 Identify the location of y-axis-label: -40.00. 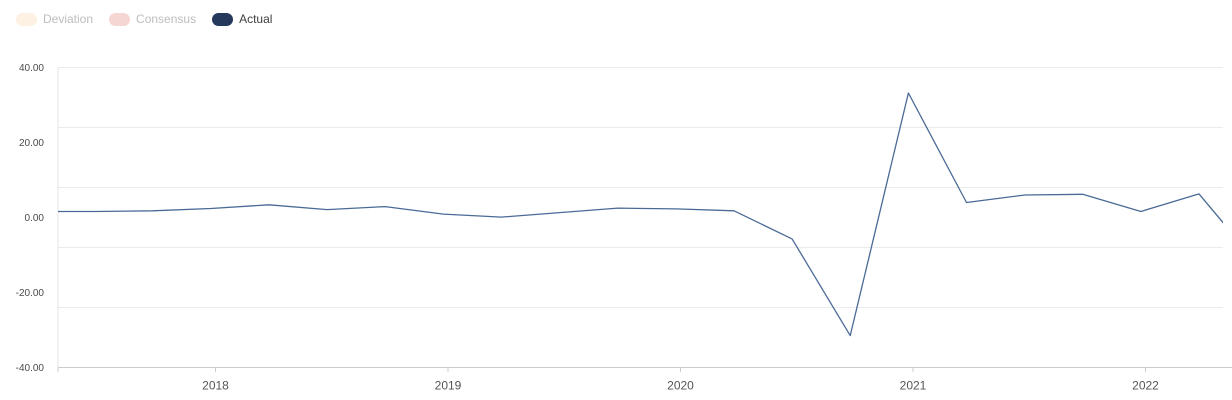
(30, 368).